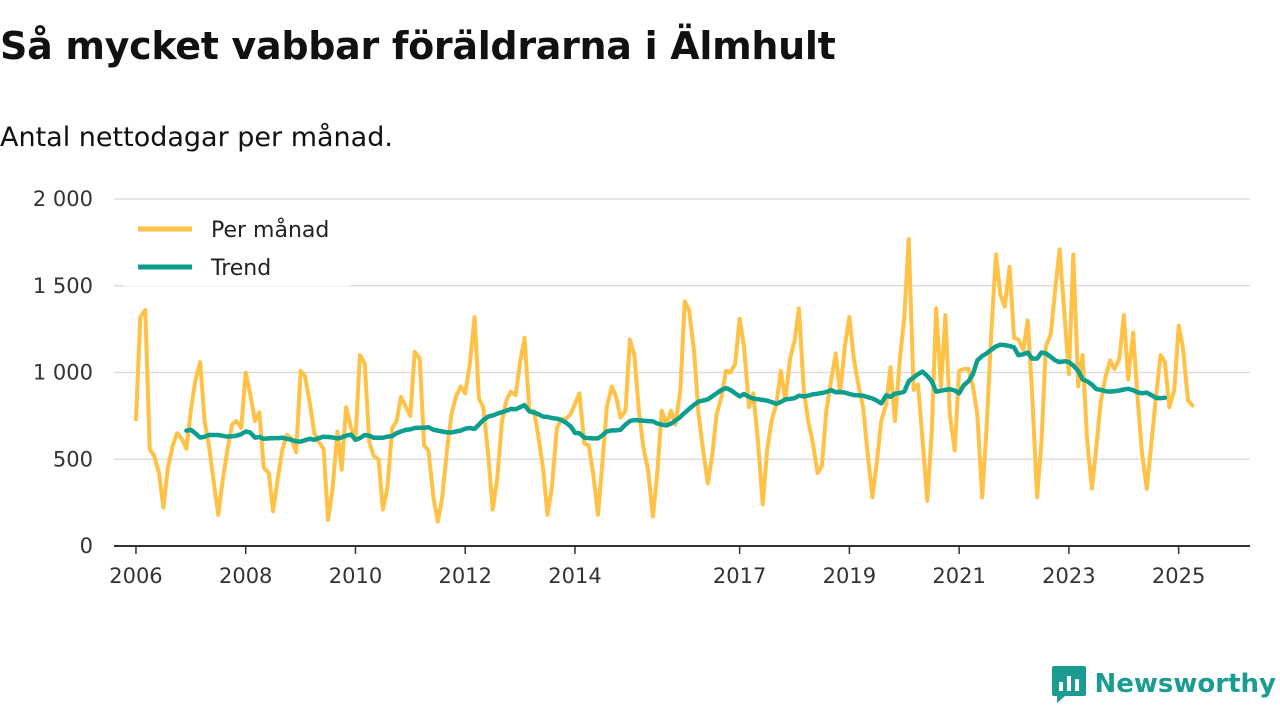 The height and width of the screenshot is (720, 1280). I want to click on y-tick-label: 500, so click(73, 459).